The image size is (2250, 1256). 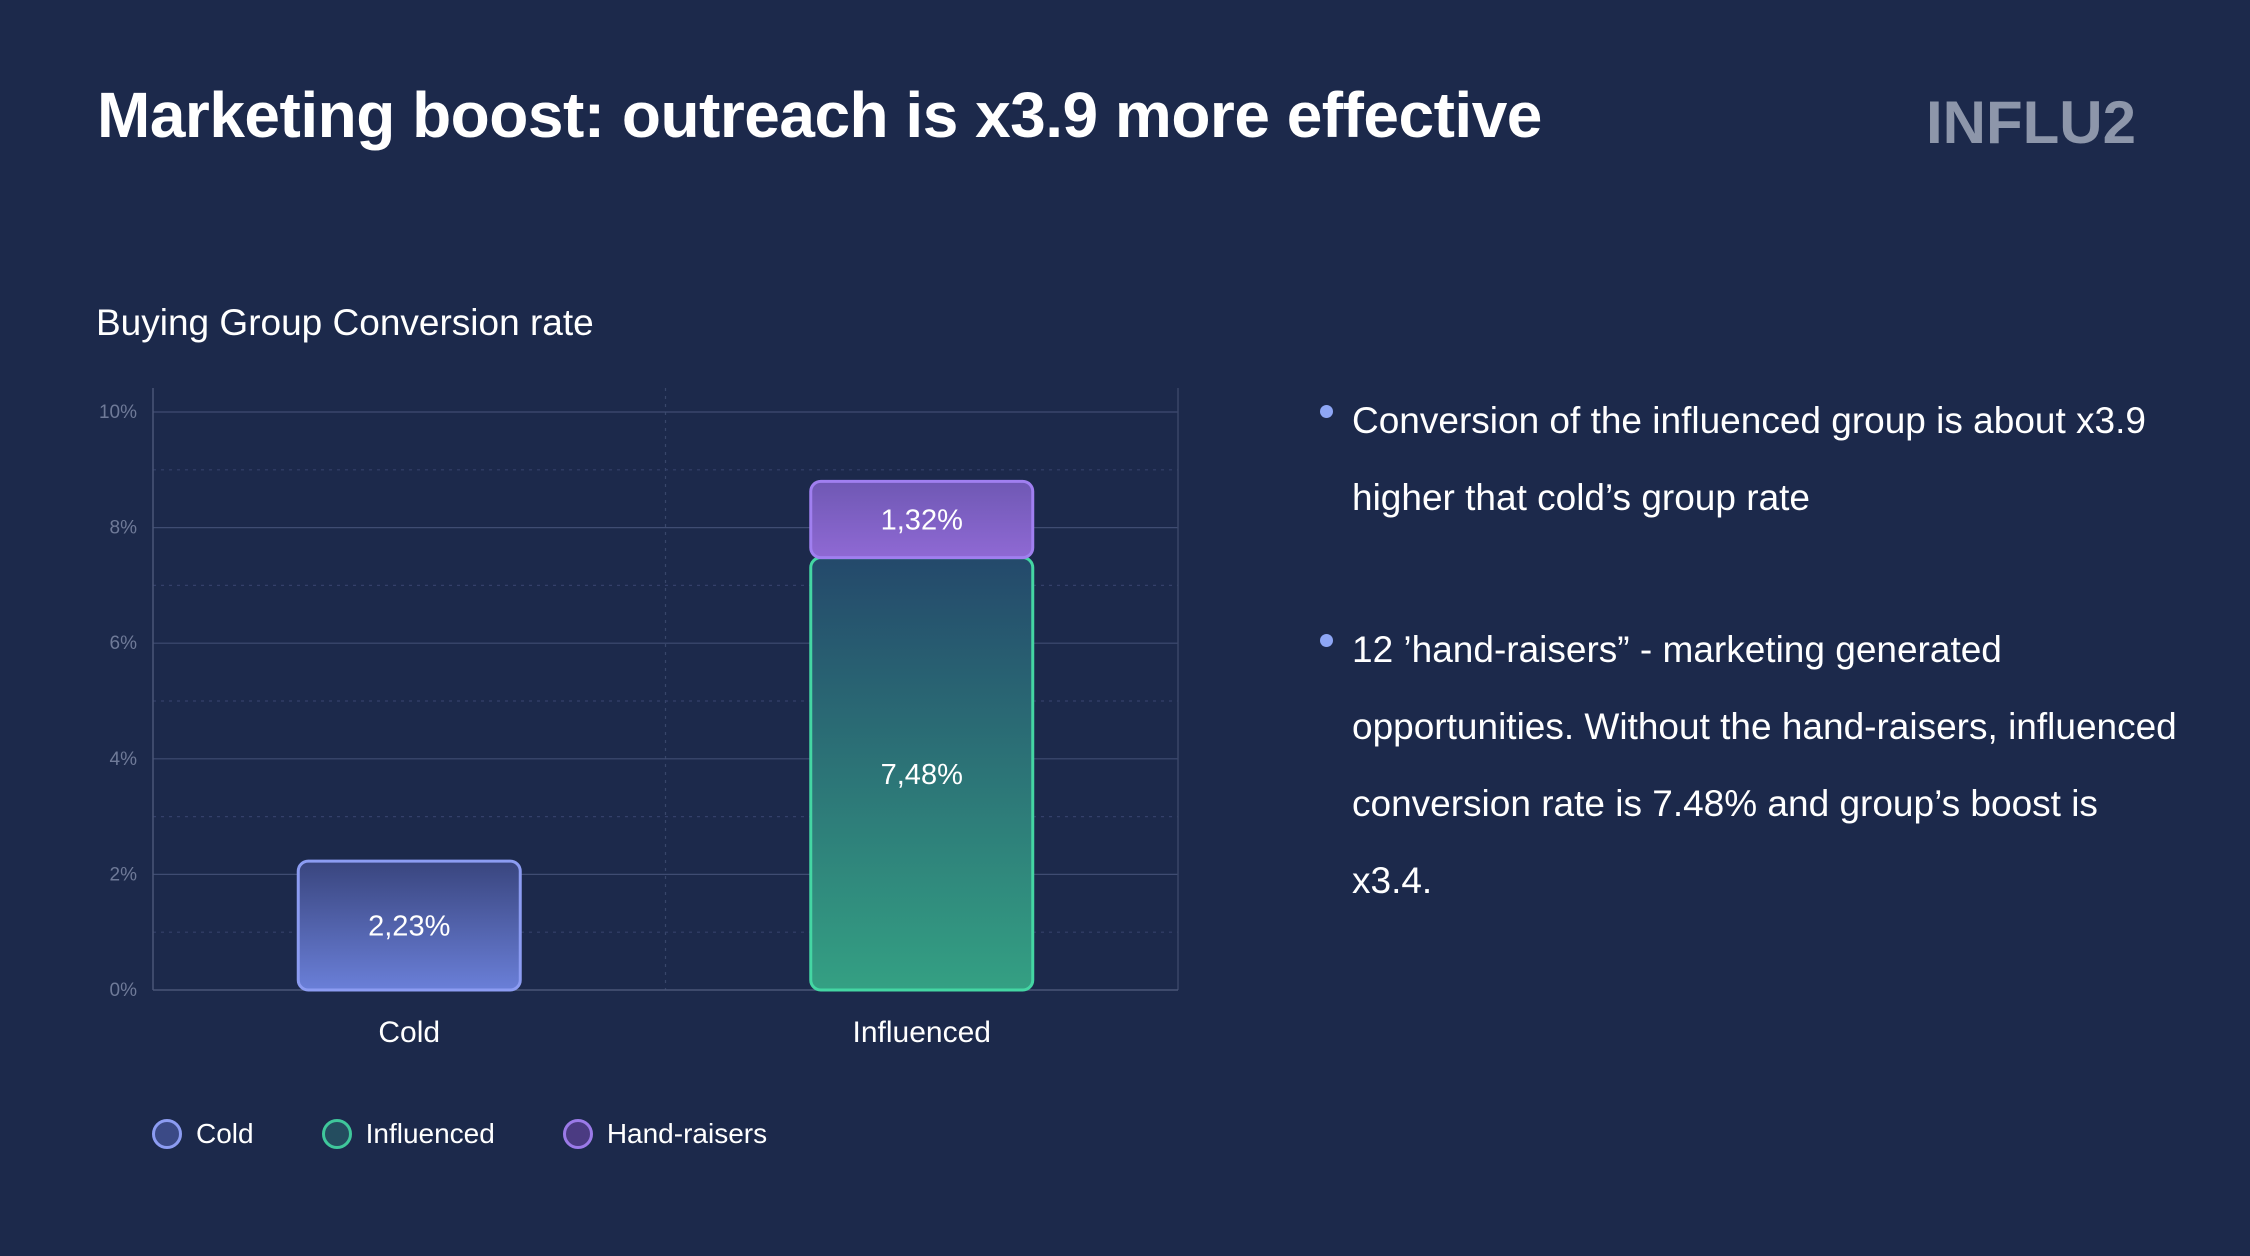 I want to click on data-label-hand-raisers: 1,32%, so click(x=922, y=521).